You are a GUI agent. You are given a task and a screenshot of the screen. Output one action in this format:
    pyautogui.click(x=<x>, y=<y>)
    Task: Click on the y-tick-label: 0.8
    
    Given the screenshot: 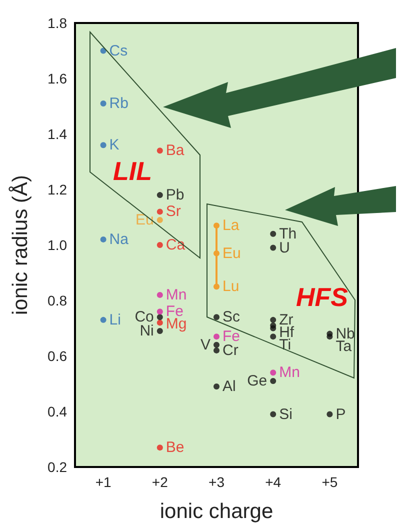 What is the action you would take?
    pyautogui.click(x=58, y=300)
    